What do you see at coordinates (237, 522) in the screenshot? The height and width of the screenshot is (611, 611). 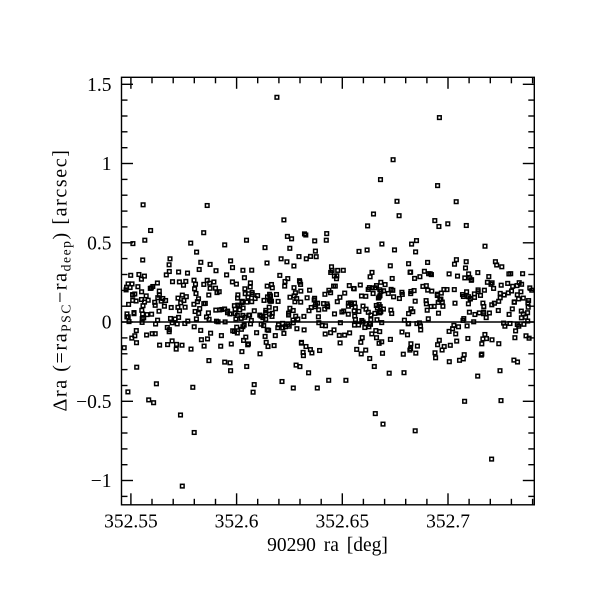 I see `svg-text: 352.6` at bounding box center [237, 522].